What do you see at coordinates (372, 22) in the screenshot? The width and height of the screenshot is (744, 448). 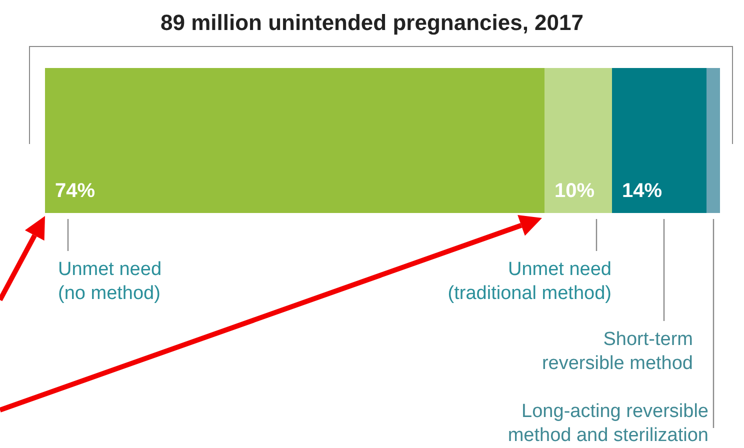 I see `chart-title: 89 million unintended pregnancies, 2017` at bounding box center [372, 22].